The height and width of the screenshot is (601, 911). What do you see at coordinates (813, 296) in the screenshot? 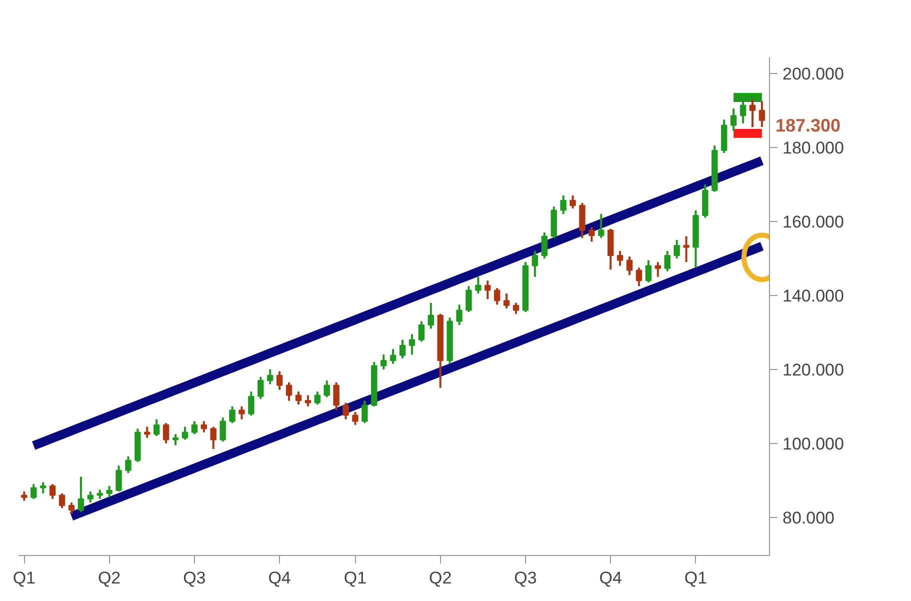
I see `y-tick-label: 140.000` at bounding box center [813, 296].